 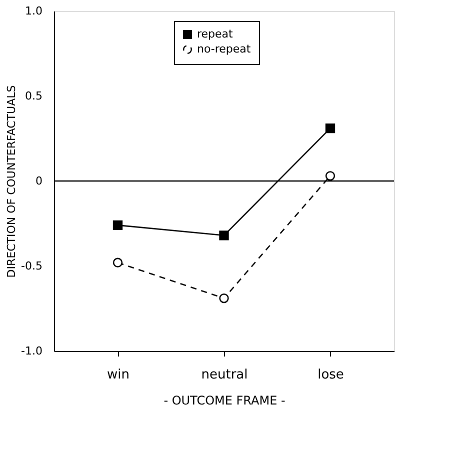 What do you see at coordinates (331, 375) in the screenshot?
I see `x-tick-label: lose` at bounding box center [331, 375].